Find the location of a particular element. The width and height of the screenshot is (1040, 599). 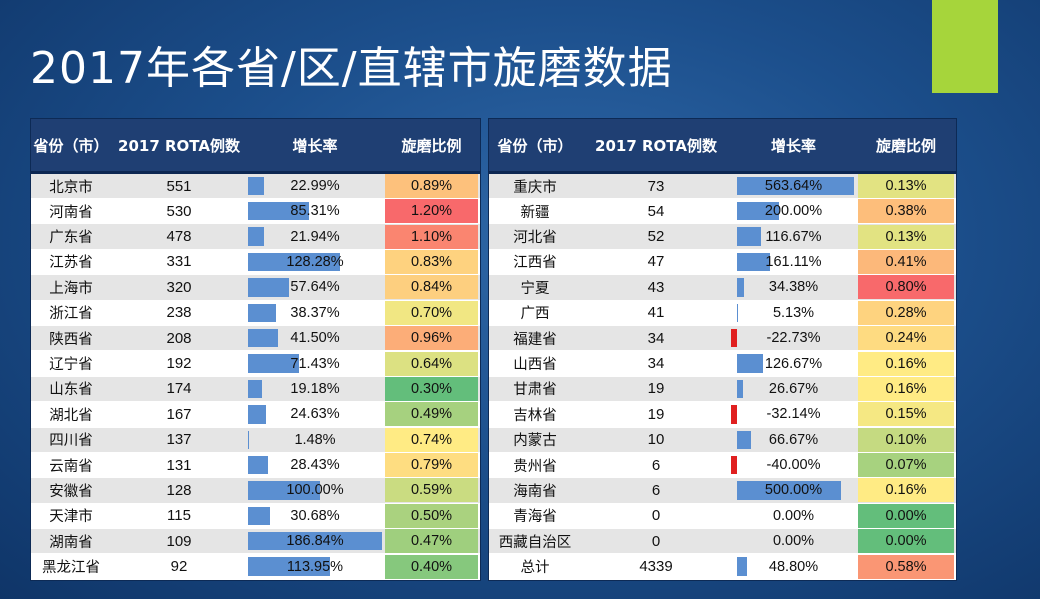

table-row: 辽宁省 192 71.43% 0.64% is located at coordinates (255, 363).